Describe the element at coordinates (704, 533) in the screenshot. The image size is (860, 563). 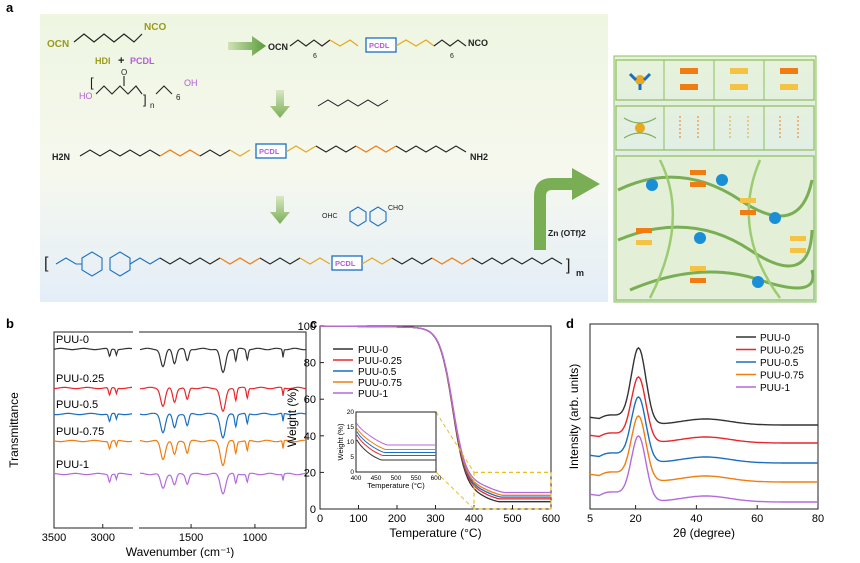
I see `x-axis-label: 2θ (degree)` at that location.